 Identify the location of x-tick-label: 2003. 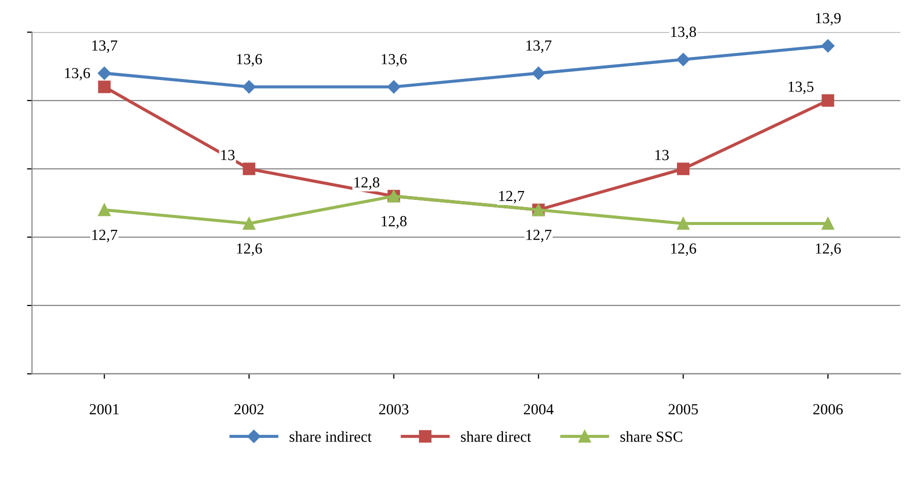
(393, 409).